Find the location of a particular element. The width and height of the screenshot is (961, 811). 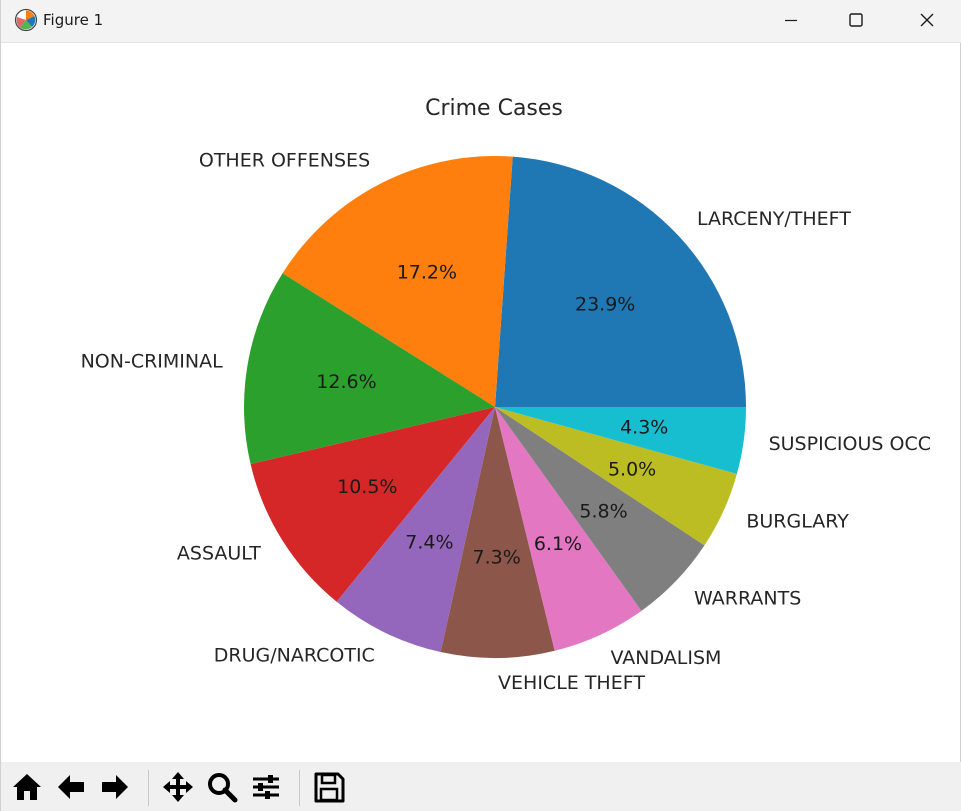

pie-category-label: WARRANTS is located at coordinates (747, 598).